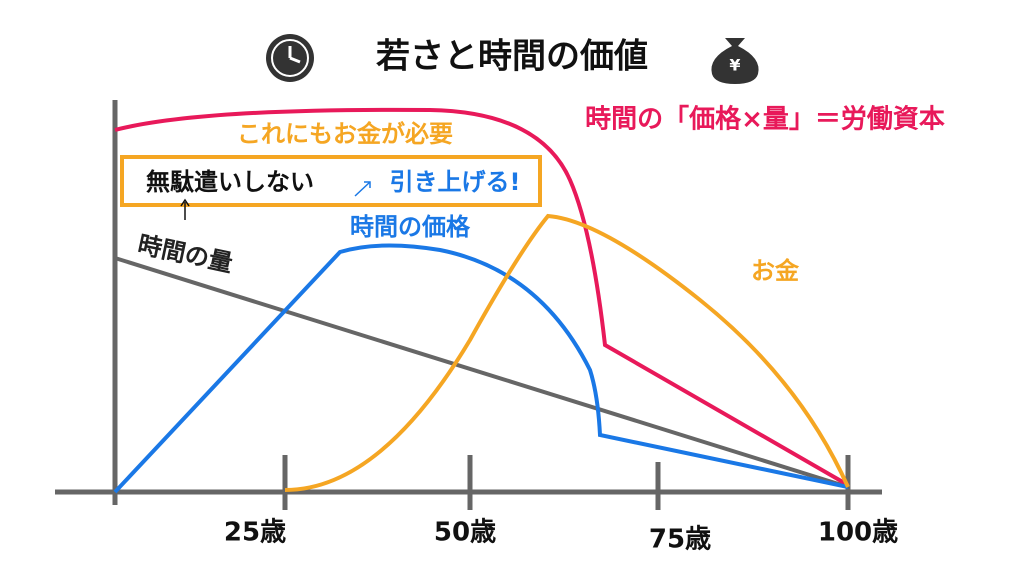 This screenshot has height=576, width=1024. Describe the element at coordinates (275, 200) in the screenshot. I see `small-arrows` at that location.